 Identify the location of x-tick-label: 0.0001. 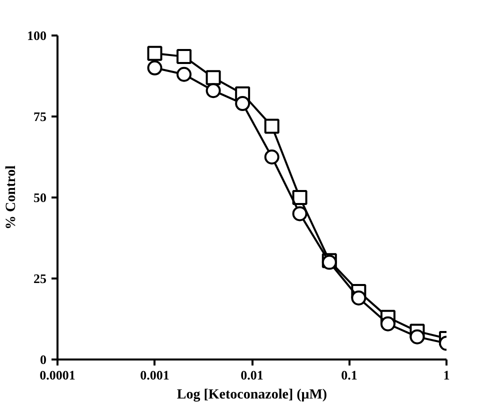
(58, 375).